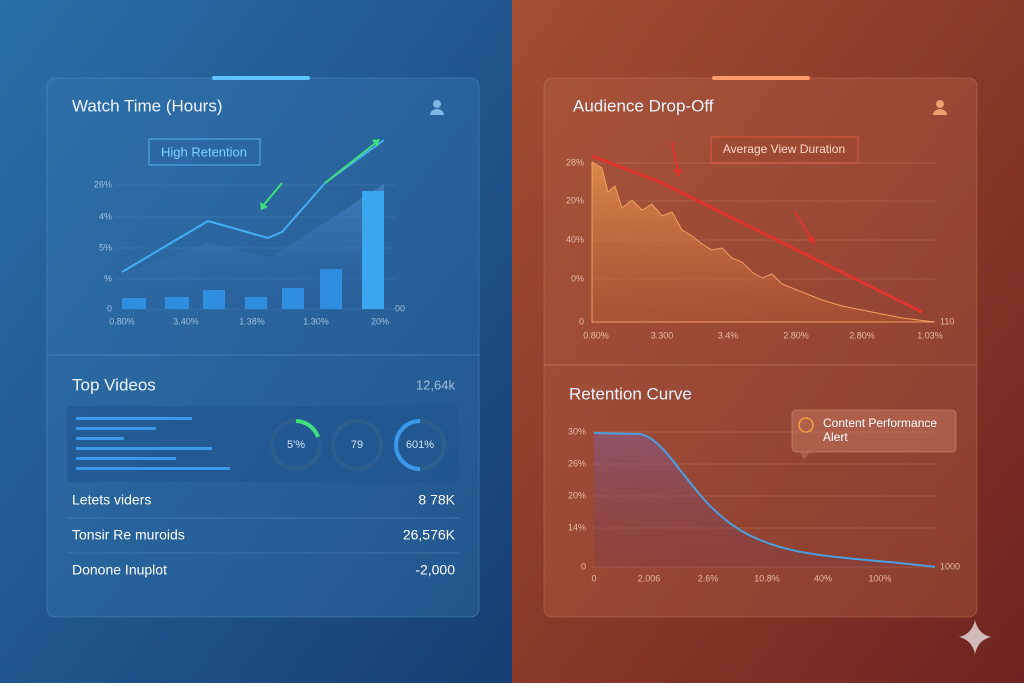  What do you see at coordinates (108, 278) in the screenshot?
I see `y-tick-label: %` at bounding box center [108, 278].